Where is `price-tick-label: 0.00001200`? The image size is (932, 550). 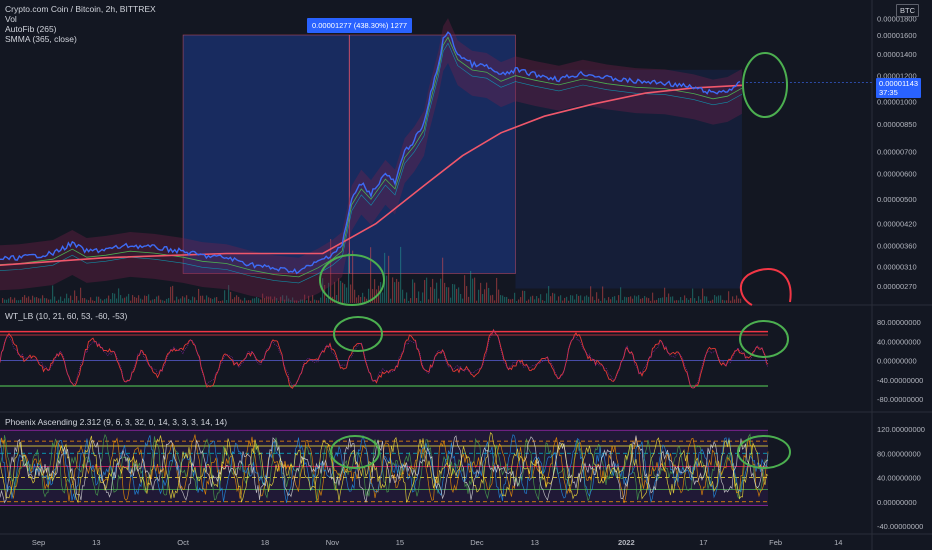 price-tick-label: 0.00001200 is located at coordinates (897, 76).